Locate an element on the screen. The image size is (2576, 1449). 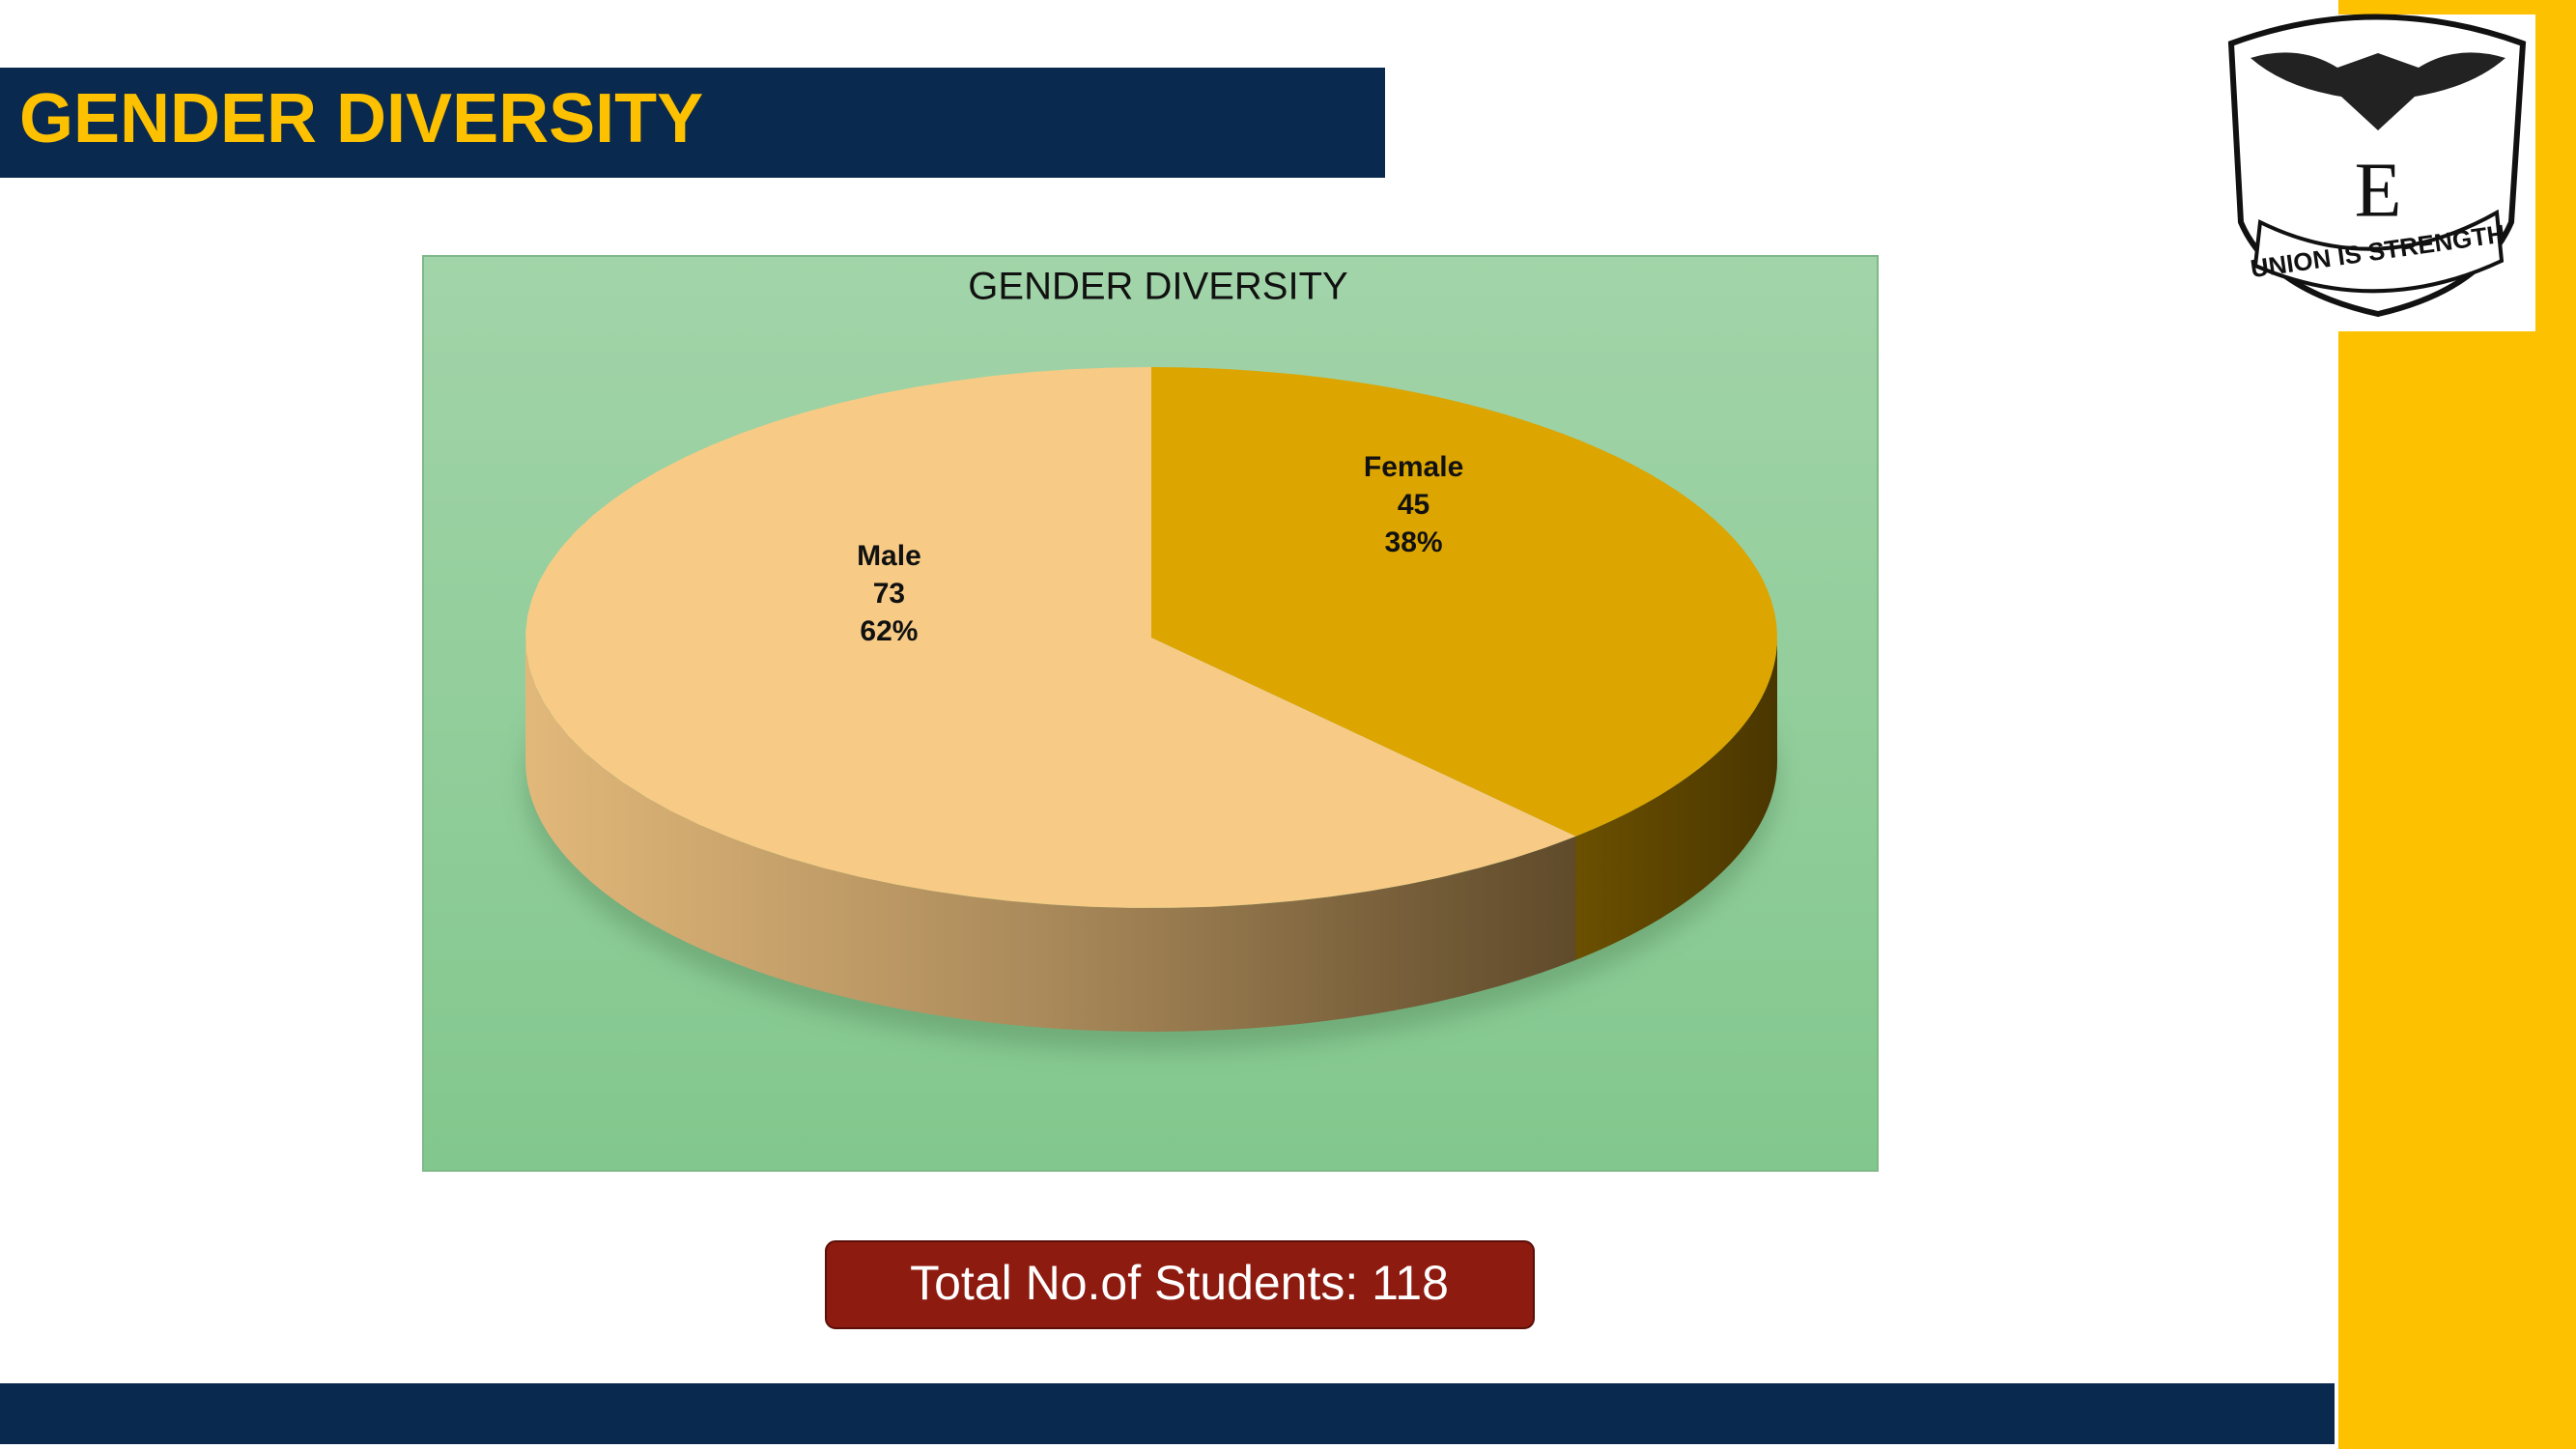
data-label: 38% is located at coordinates (1414, 542).